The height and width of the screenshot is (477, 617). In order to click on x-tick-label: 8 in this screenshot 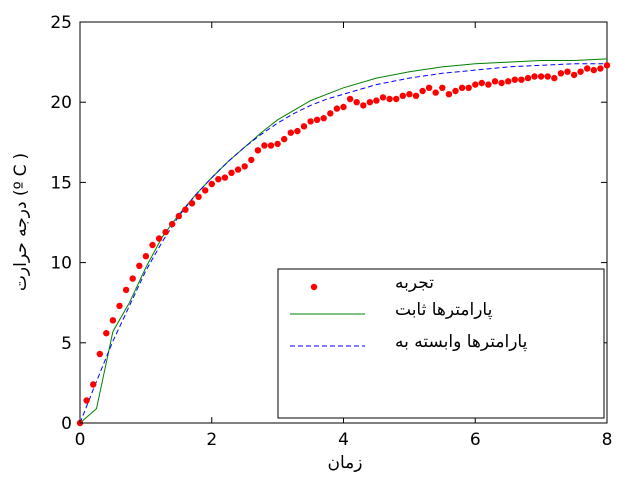, I will do `click(607, 440)`.